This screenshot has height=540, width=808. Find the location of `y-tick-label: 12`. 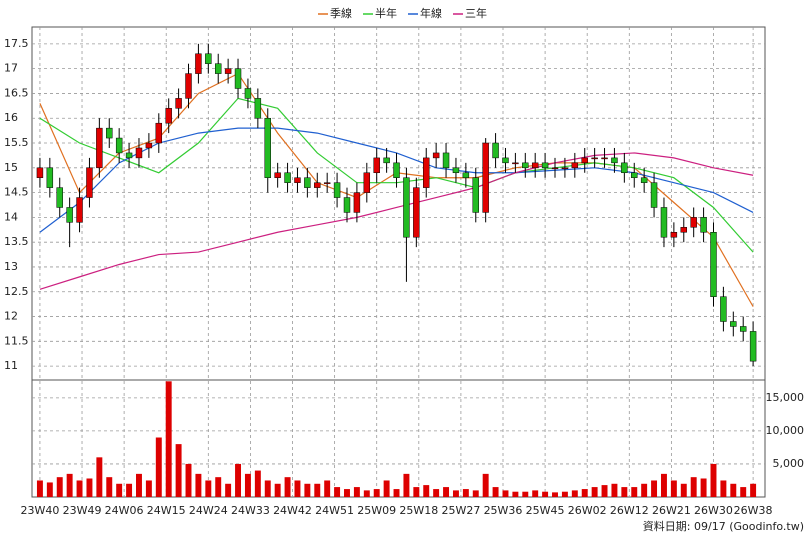

y-tick-label: 12 is located at coordinates (11, 316).